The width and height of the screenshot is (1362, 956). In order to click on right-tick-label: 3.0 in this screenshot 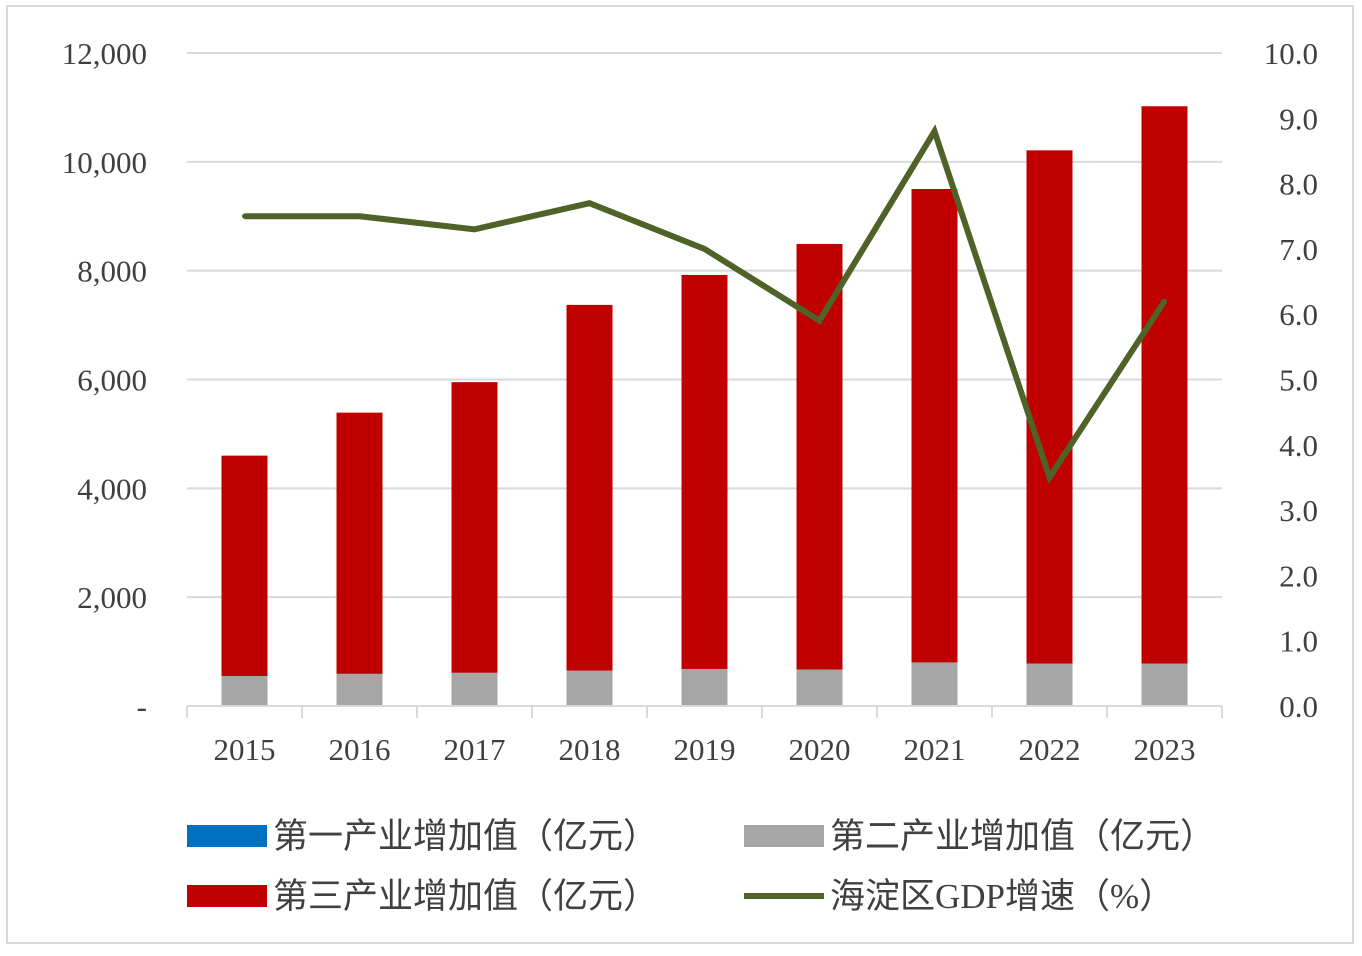, I will do `click(1298, 510)`.